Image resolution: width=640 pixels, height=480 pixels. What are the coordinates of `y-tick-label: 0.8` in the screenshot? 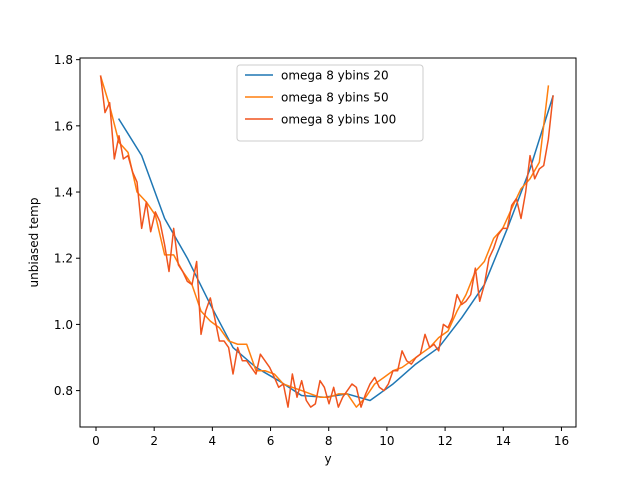 It's located at (63, 391).